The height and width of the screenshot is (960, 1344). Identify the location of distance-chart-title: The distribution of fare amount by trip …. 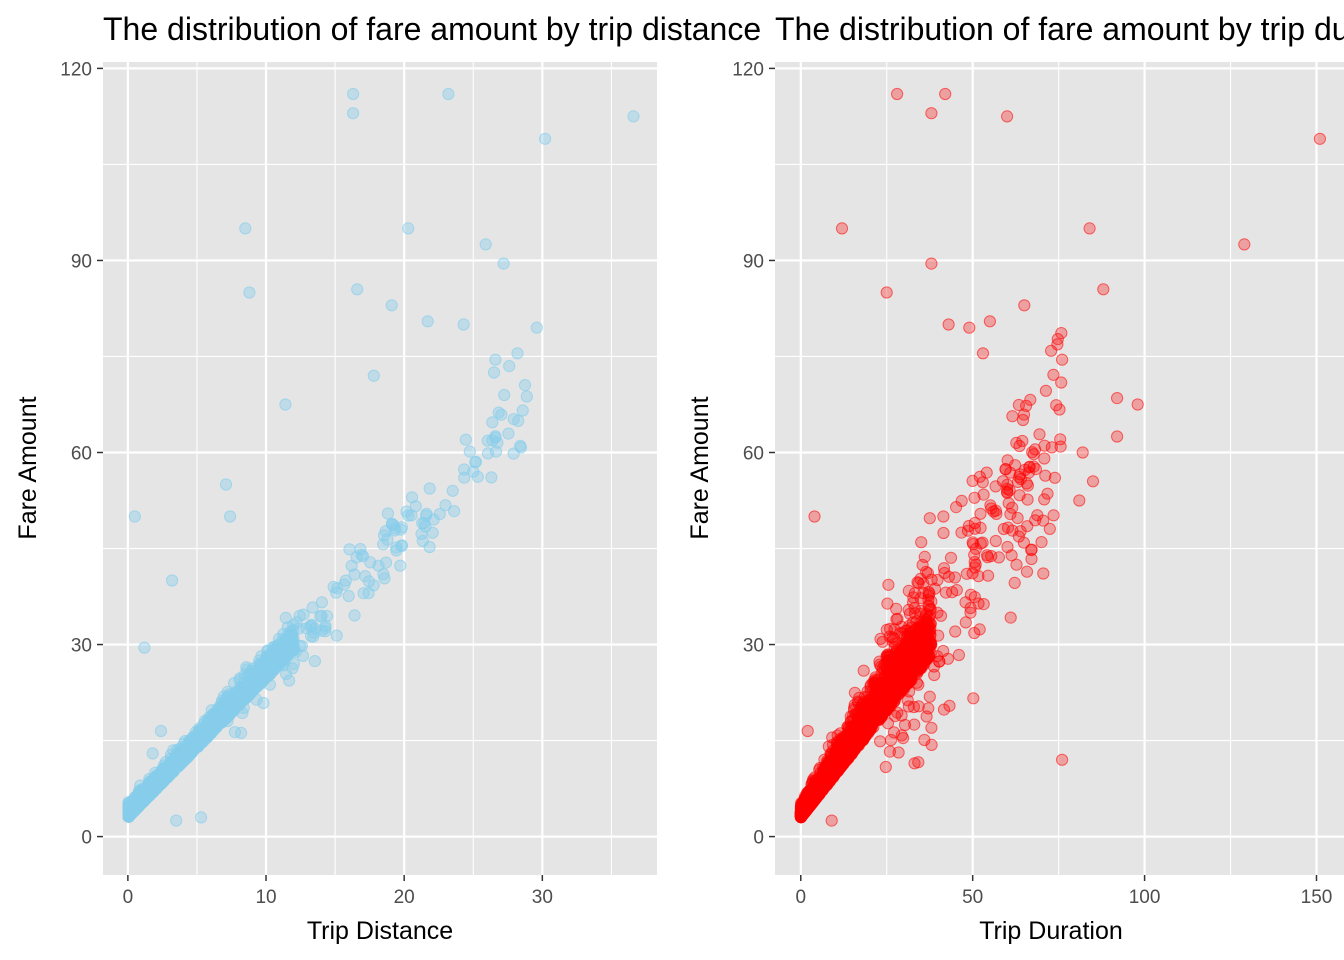
(432, 29).